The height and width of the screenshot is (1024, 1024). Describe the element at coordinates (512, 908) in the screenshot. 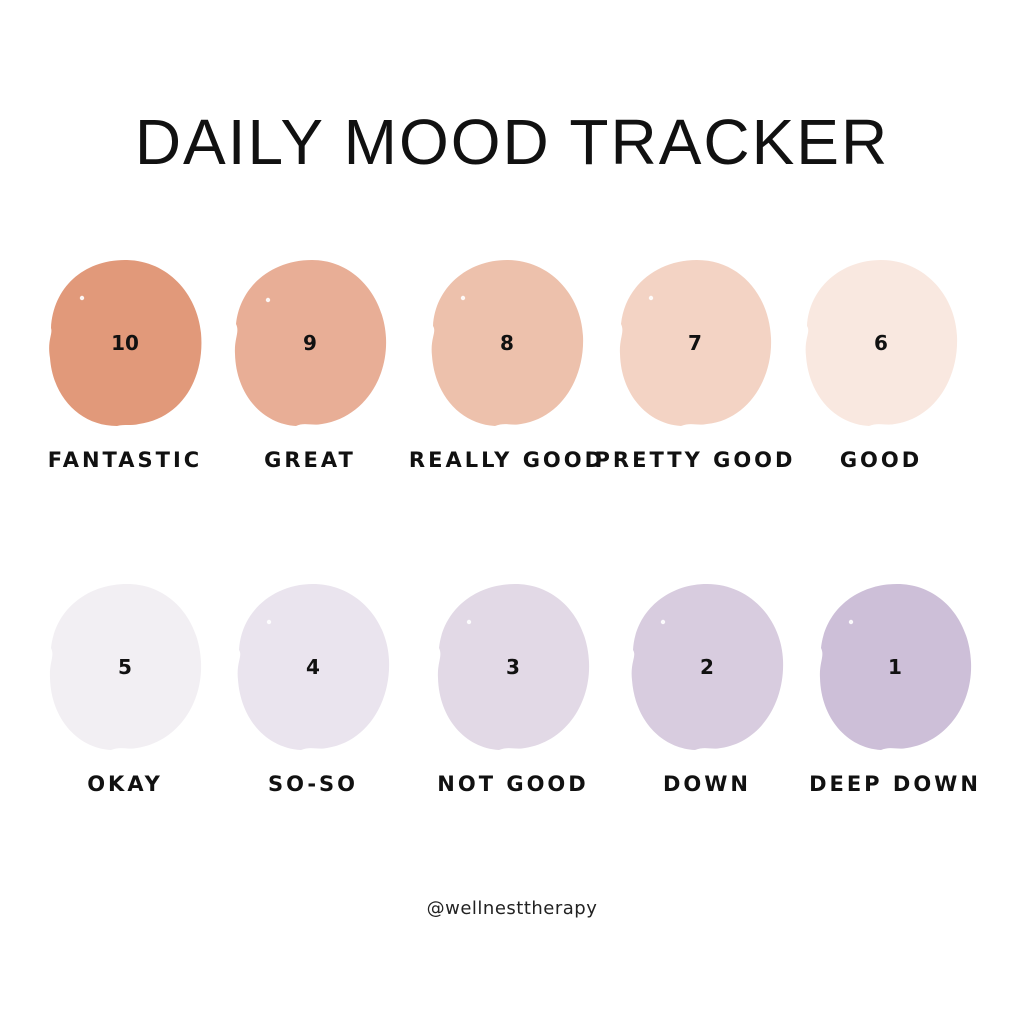

I see `social-handle: @wellnesttherapy` at that location.